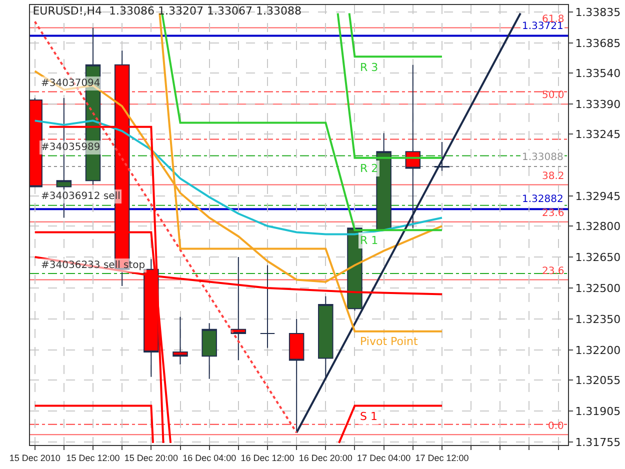 Image resolution: width=625 pixels, height=469 pixels. I want to click on ref-line-label: 1.33088, so click(543, 157).